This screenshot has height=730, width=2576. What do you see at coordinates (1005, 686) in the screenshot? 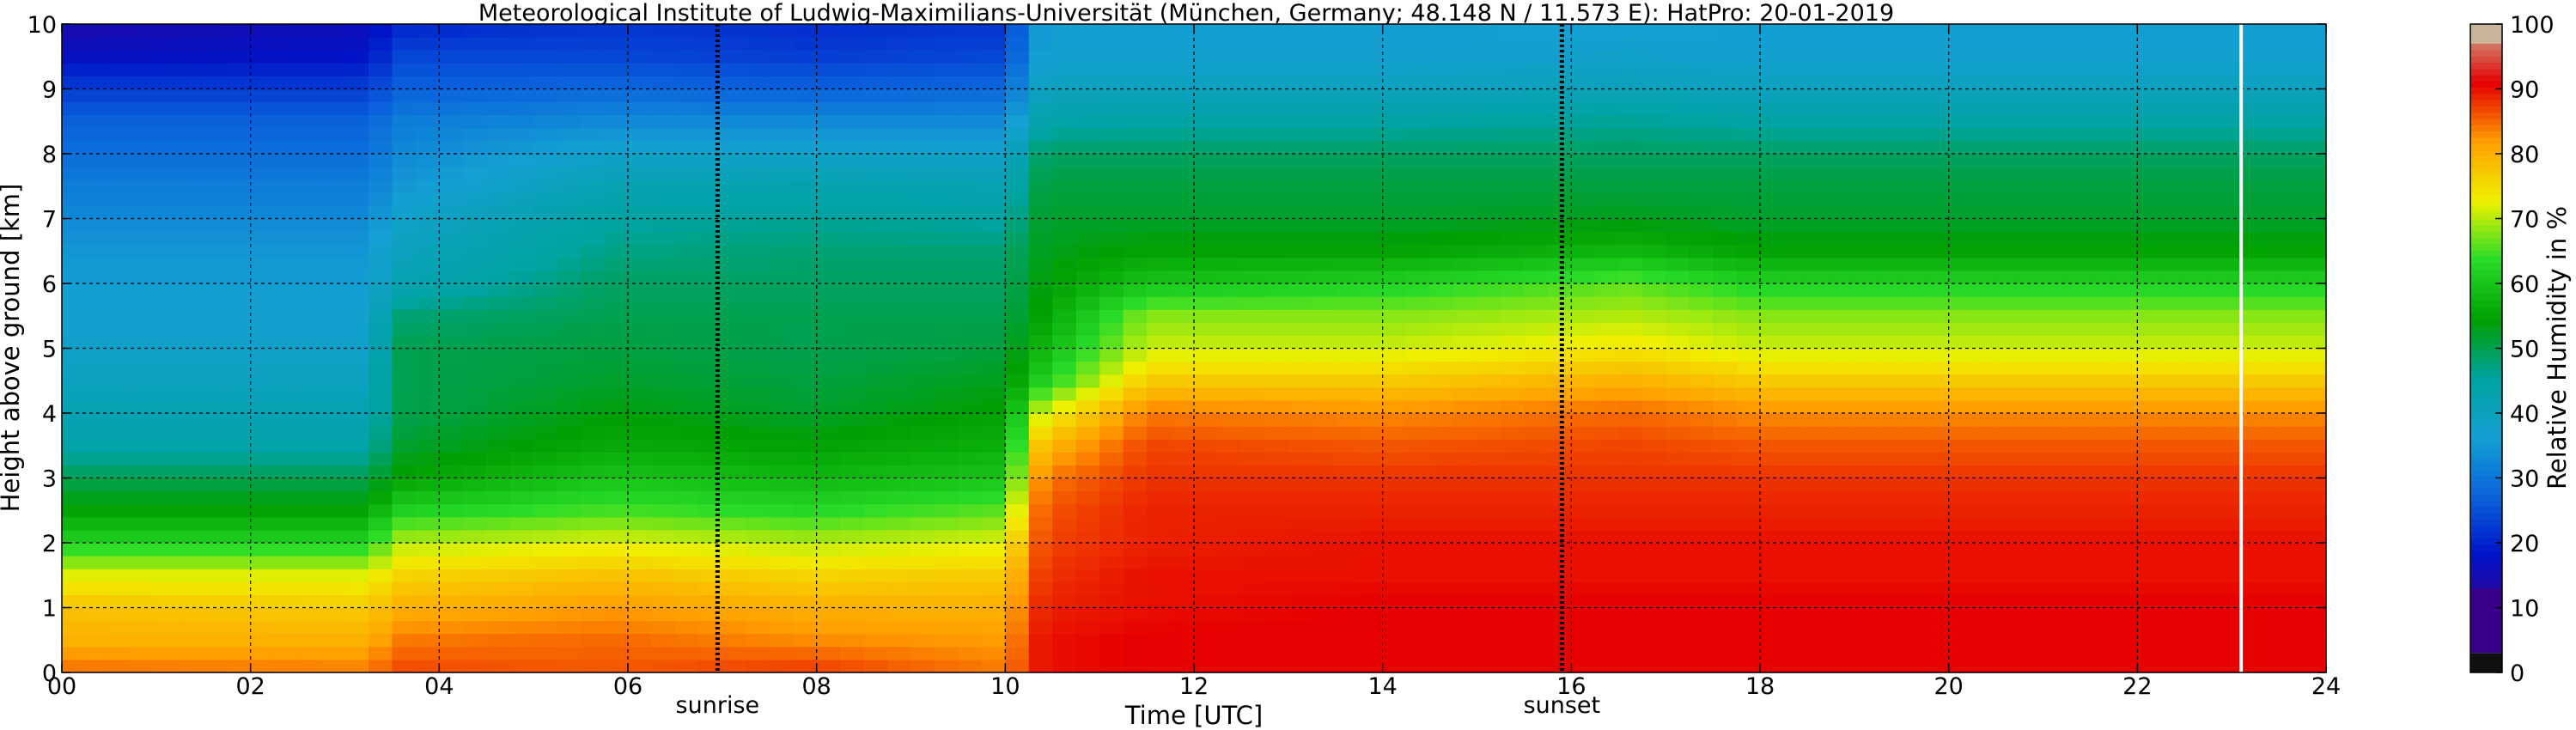
I see `x-tick-label: 10` at bounding box center [1005, 686].